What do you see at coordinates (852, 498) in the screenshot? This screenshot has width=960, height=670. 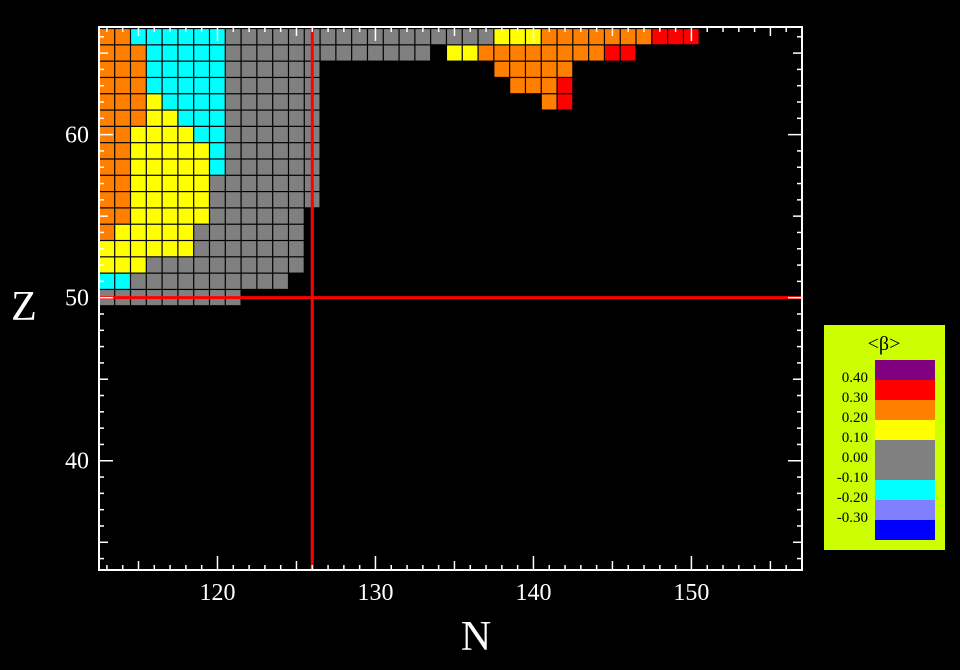 I see `legend-label: -0.20` at bounding box center [852, 498].